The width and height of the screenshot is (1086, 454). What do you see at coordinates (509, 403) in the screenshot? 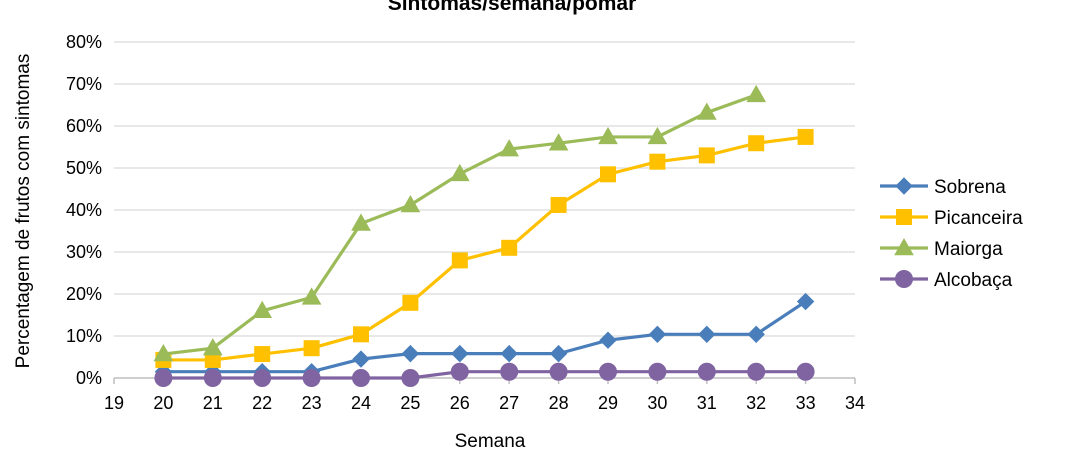
I see `x-tick-label: 27` at bounding box center [509, 403].